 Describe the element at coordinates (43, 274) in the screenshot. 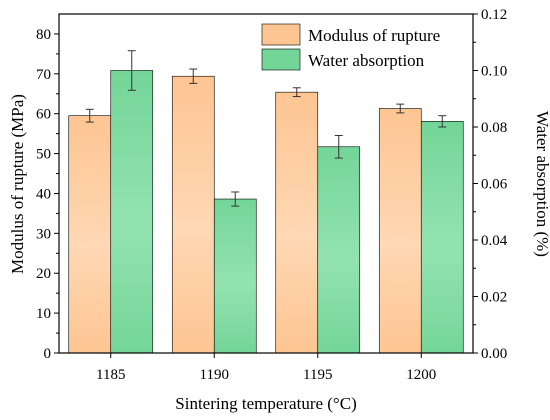

I see `y-tick-label-left: 20` at that location.